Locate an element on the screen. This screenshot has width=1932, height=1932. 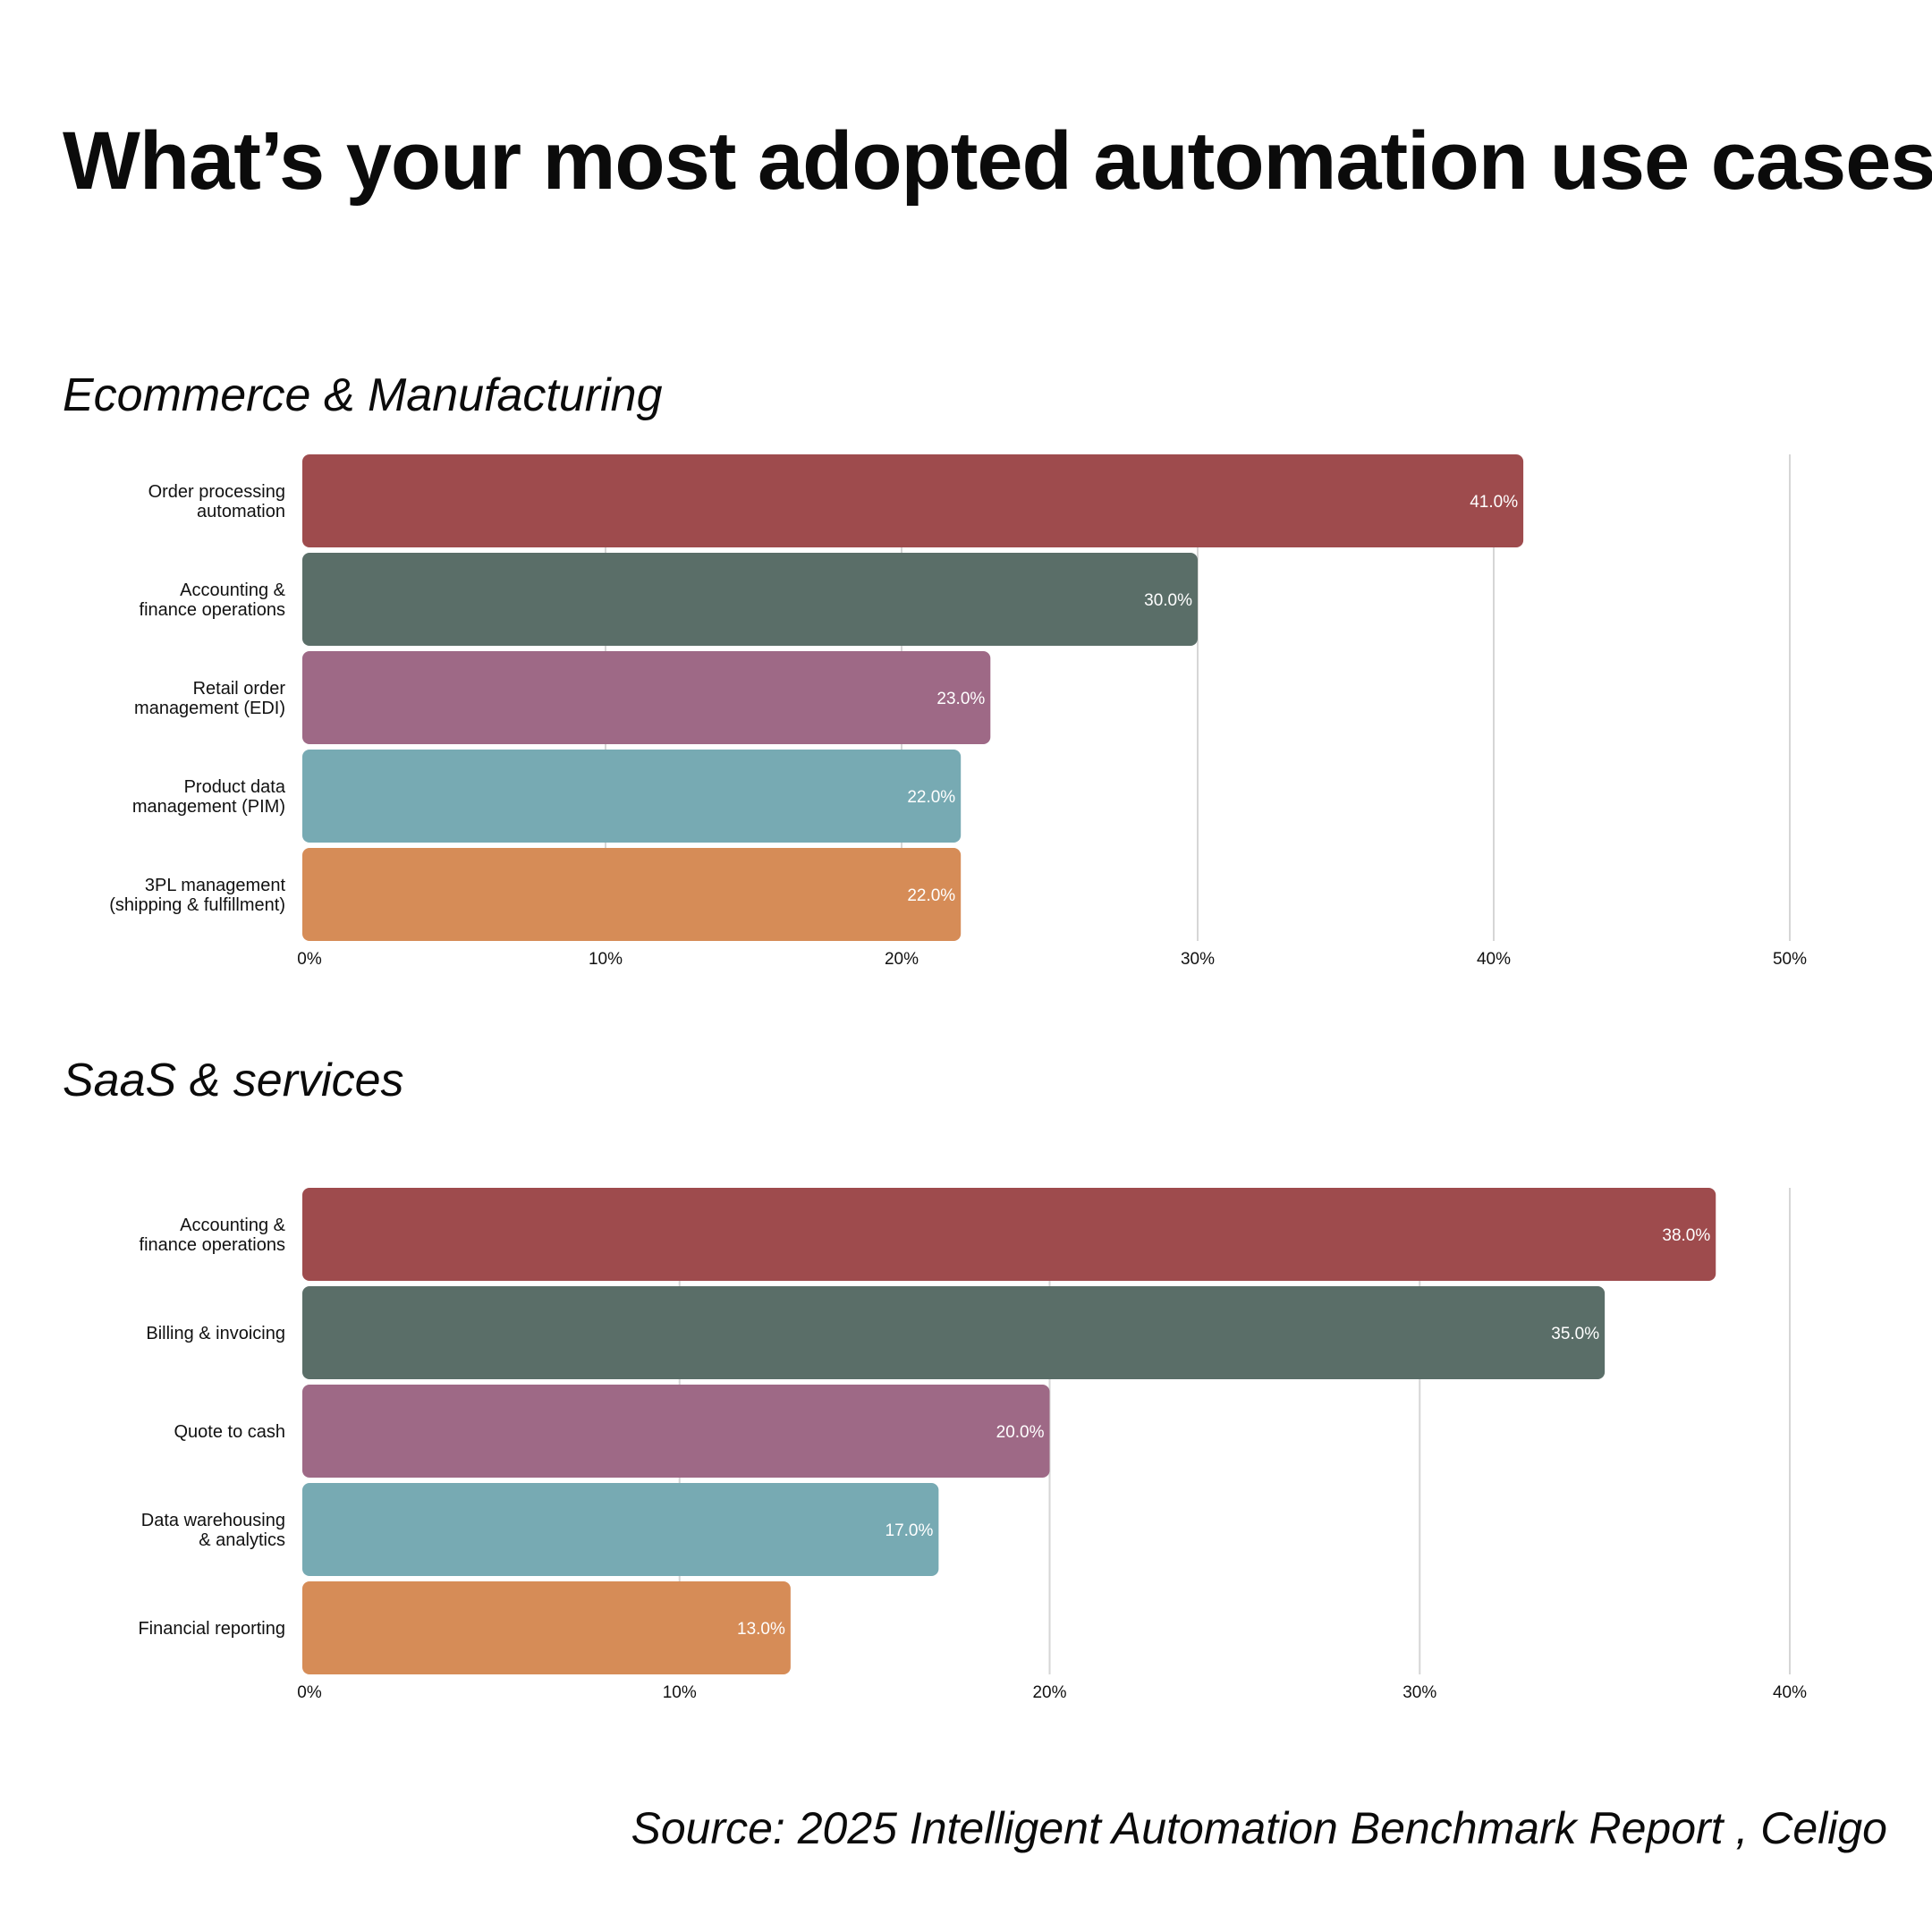
x-tick-label: 50% is located at coordinates (1790, 959).